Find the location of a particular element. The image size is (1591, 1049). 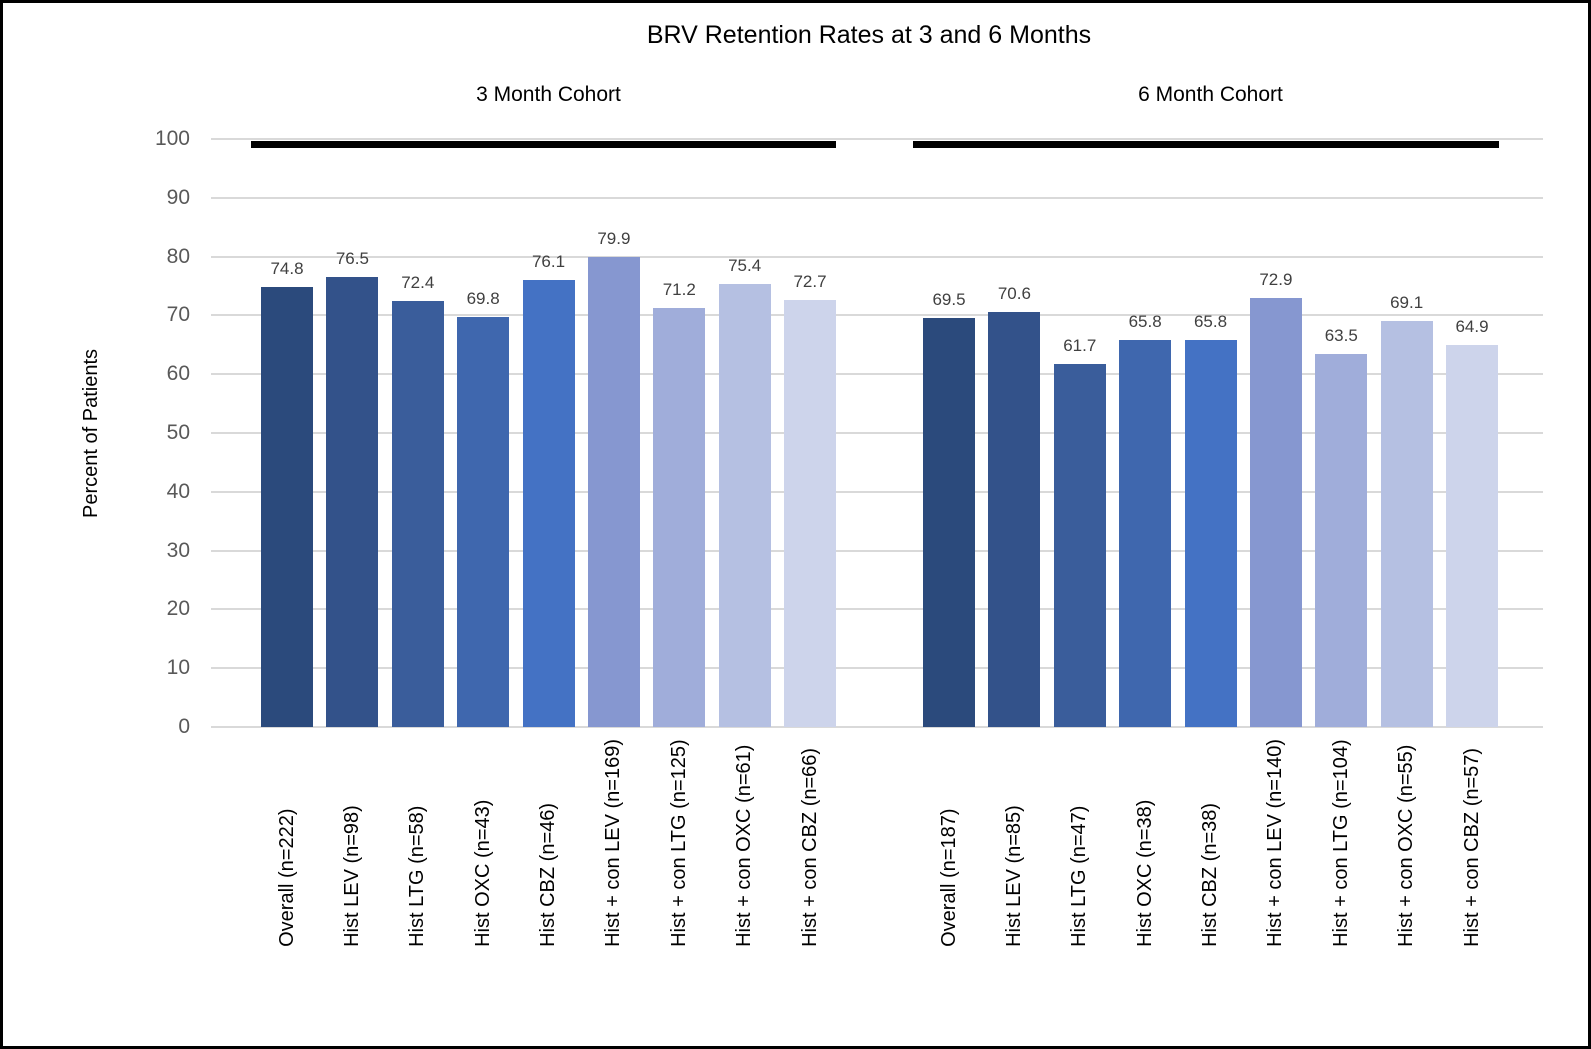

category-label: Overall (n=187) is located at coordinates (948, 877).